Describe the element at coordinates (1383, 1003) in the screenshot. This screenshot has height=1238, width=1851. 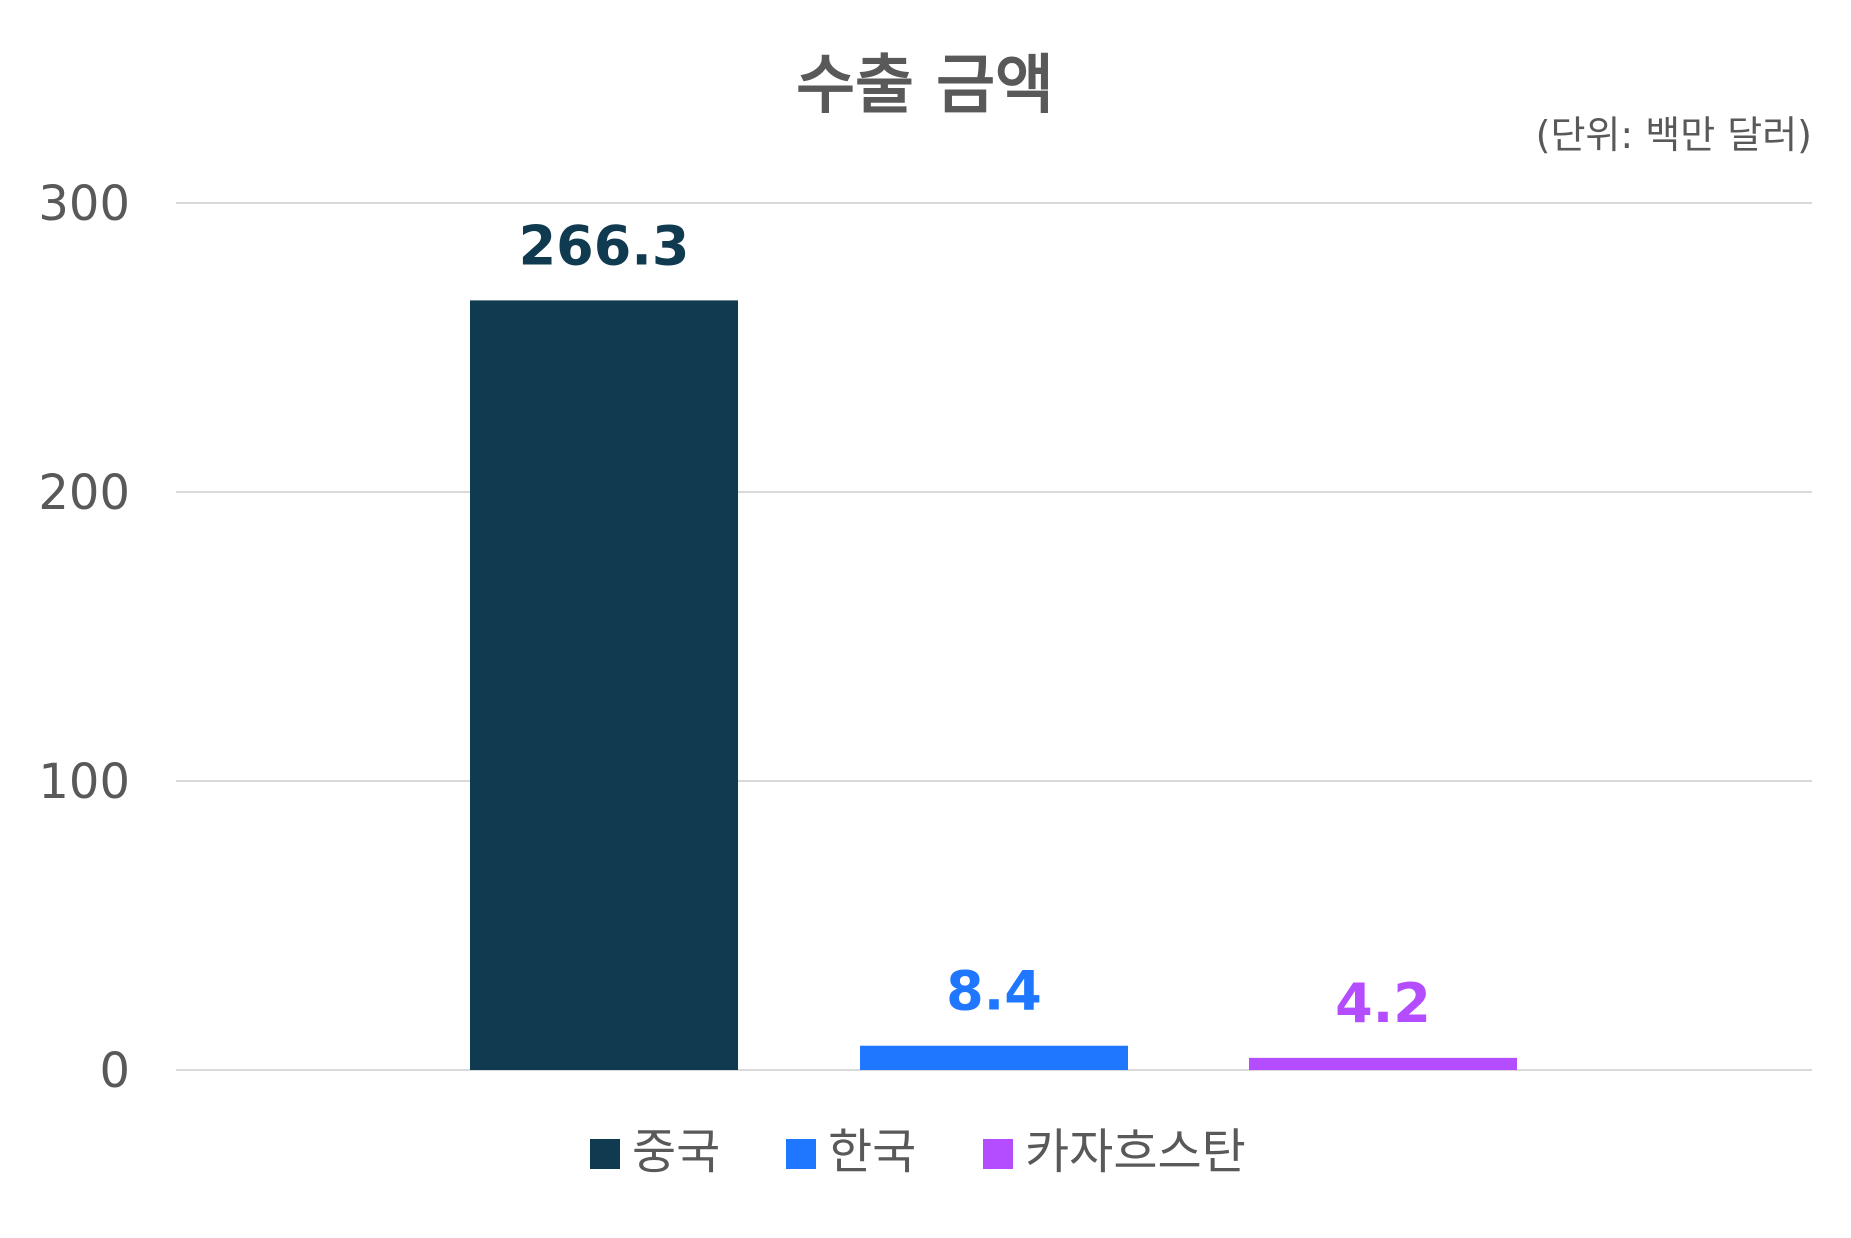
I see `data-label-3: 4.2` at that location.